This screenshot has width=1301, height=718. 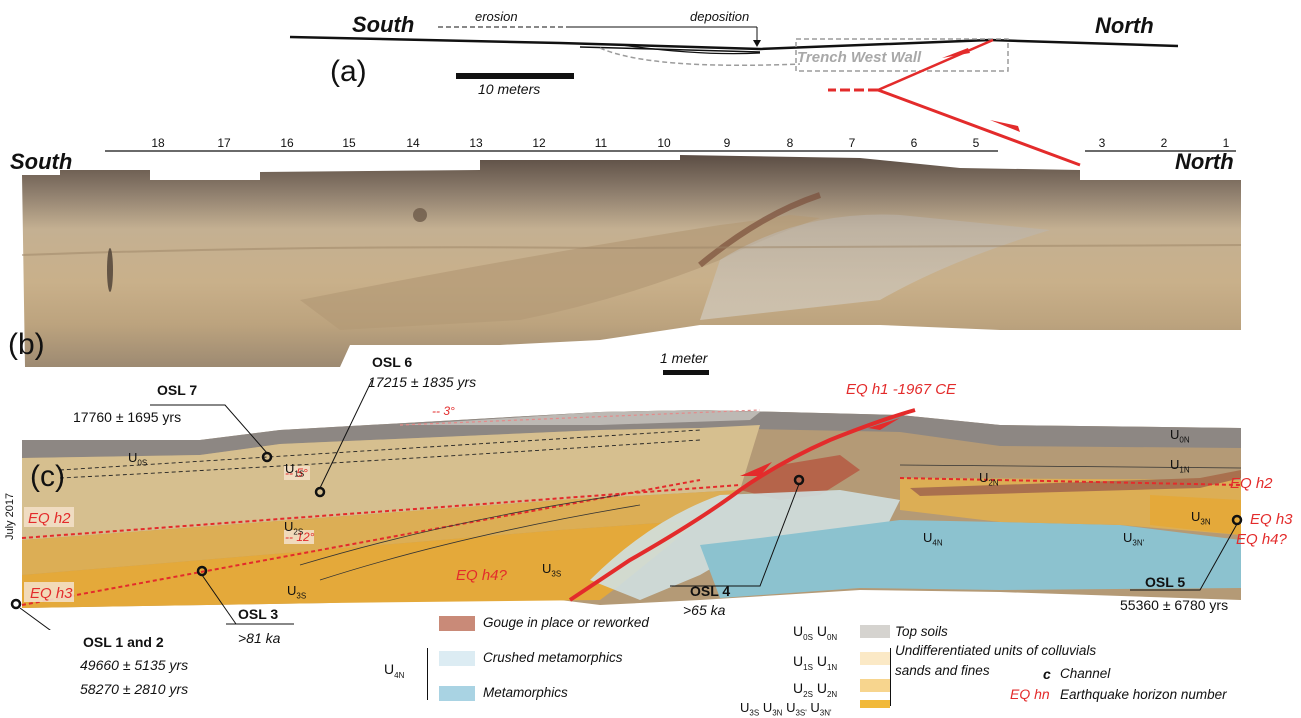 I want to click on tick-10: 10, so click(x=664, y=143).